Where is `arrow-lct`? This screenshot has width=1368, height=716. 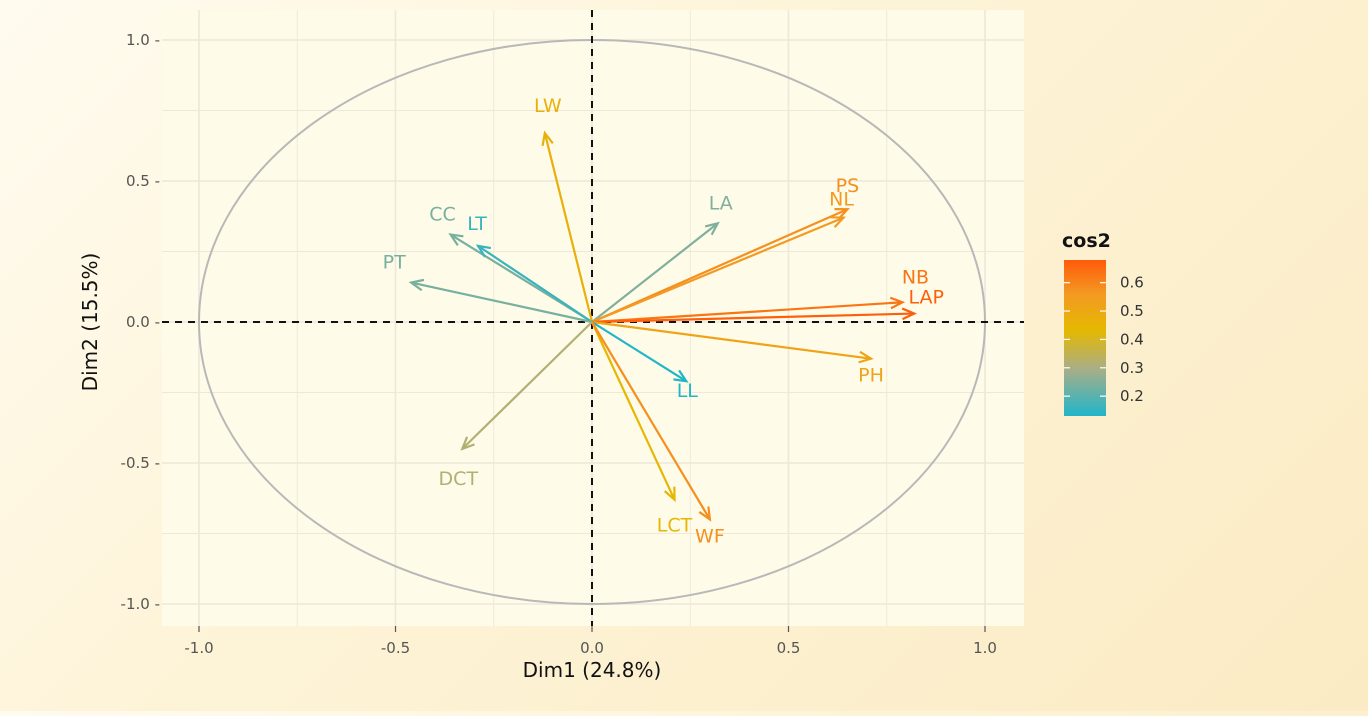
arrow-lct is located at coordinates (633, 411).